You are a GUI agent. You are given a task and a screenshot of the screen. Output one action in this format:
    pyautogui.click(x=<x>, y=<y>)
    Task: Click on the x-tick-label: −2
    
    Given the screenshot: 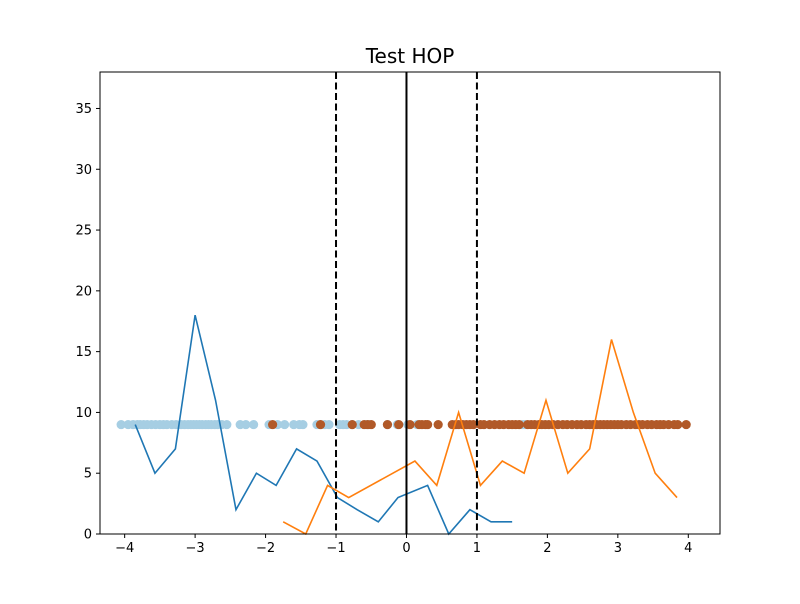 What is the action you would take?
    pyautogui.click(x=265, y=548)
    